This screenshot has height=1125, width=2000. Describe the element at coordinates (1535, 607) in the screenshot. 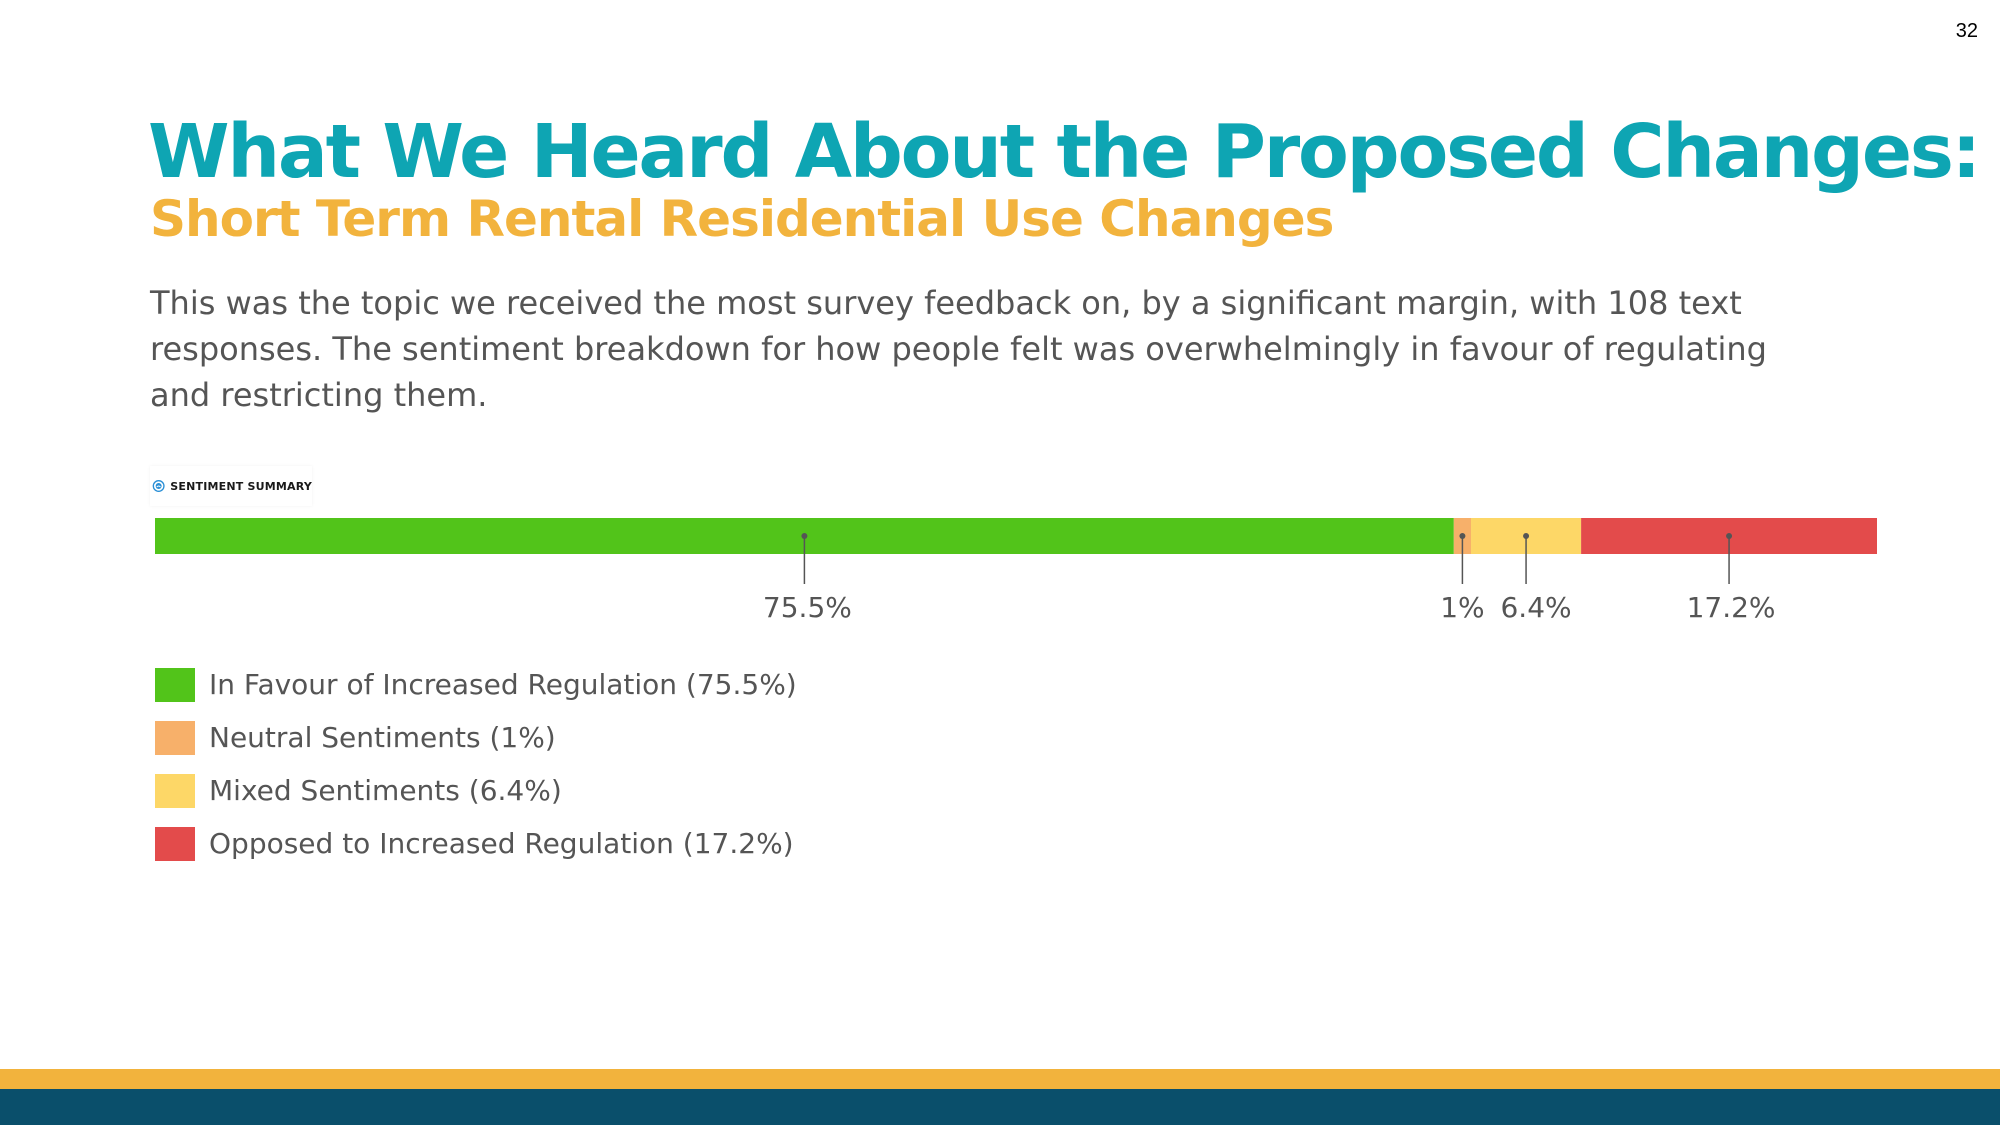

I see `value-label-mixed: 6.4%` at that location.